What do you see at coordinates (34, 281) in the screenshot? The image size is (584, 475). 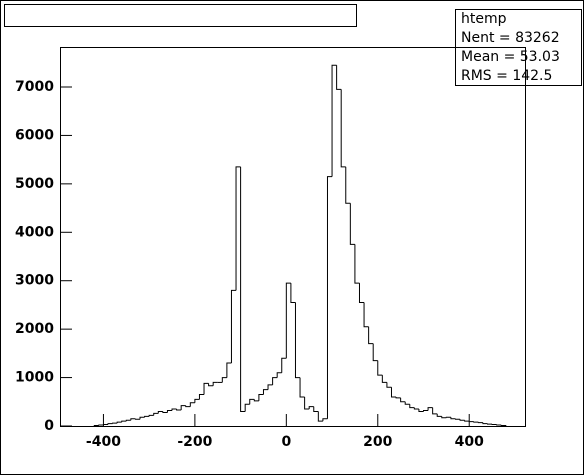 I see `y-tick-label: 3000` at bounding box center [34, 281].